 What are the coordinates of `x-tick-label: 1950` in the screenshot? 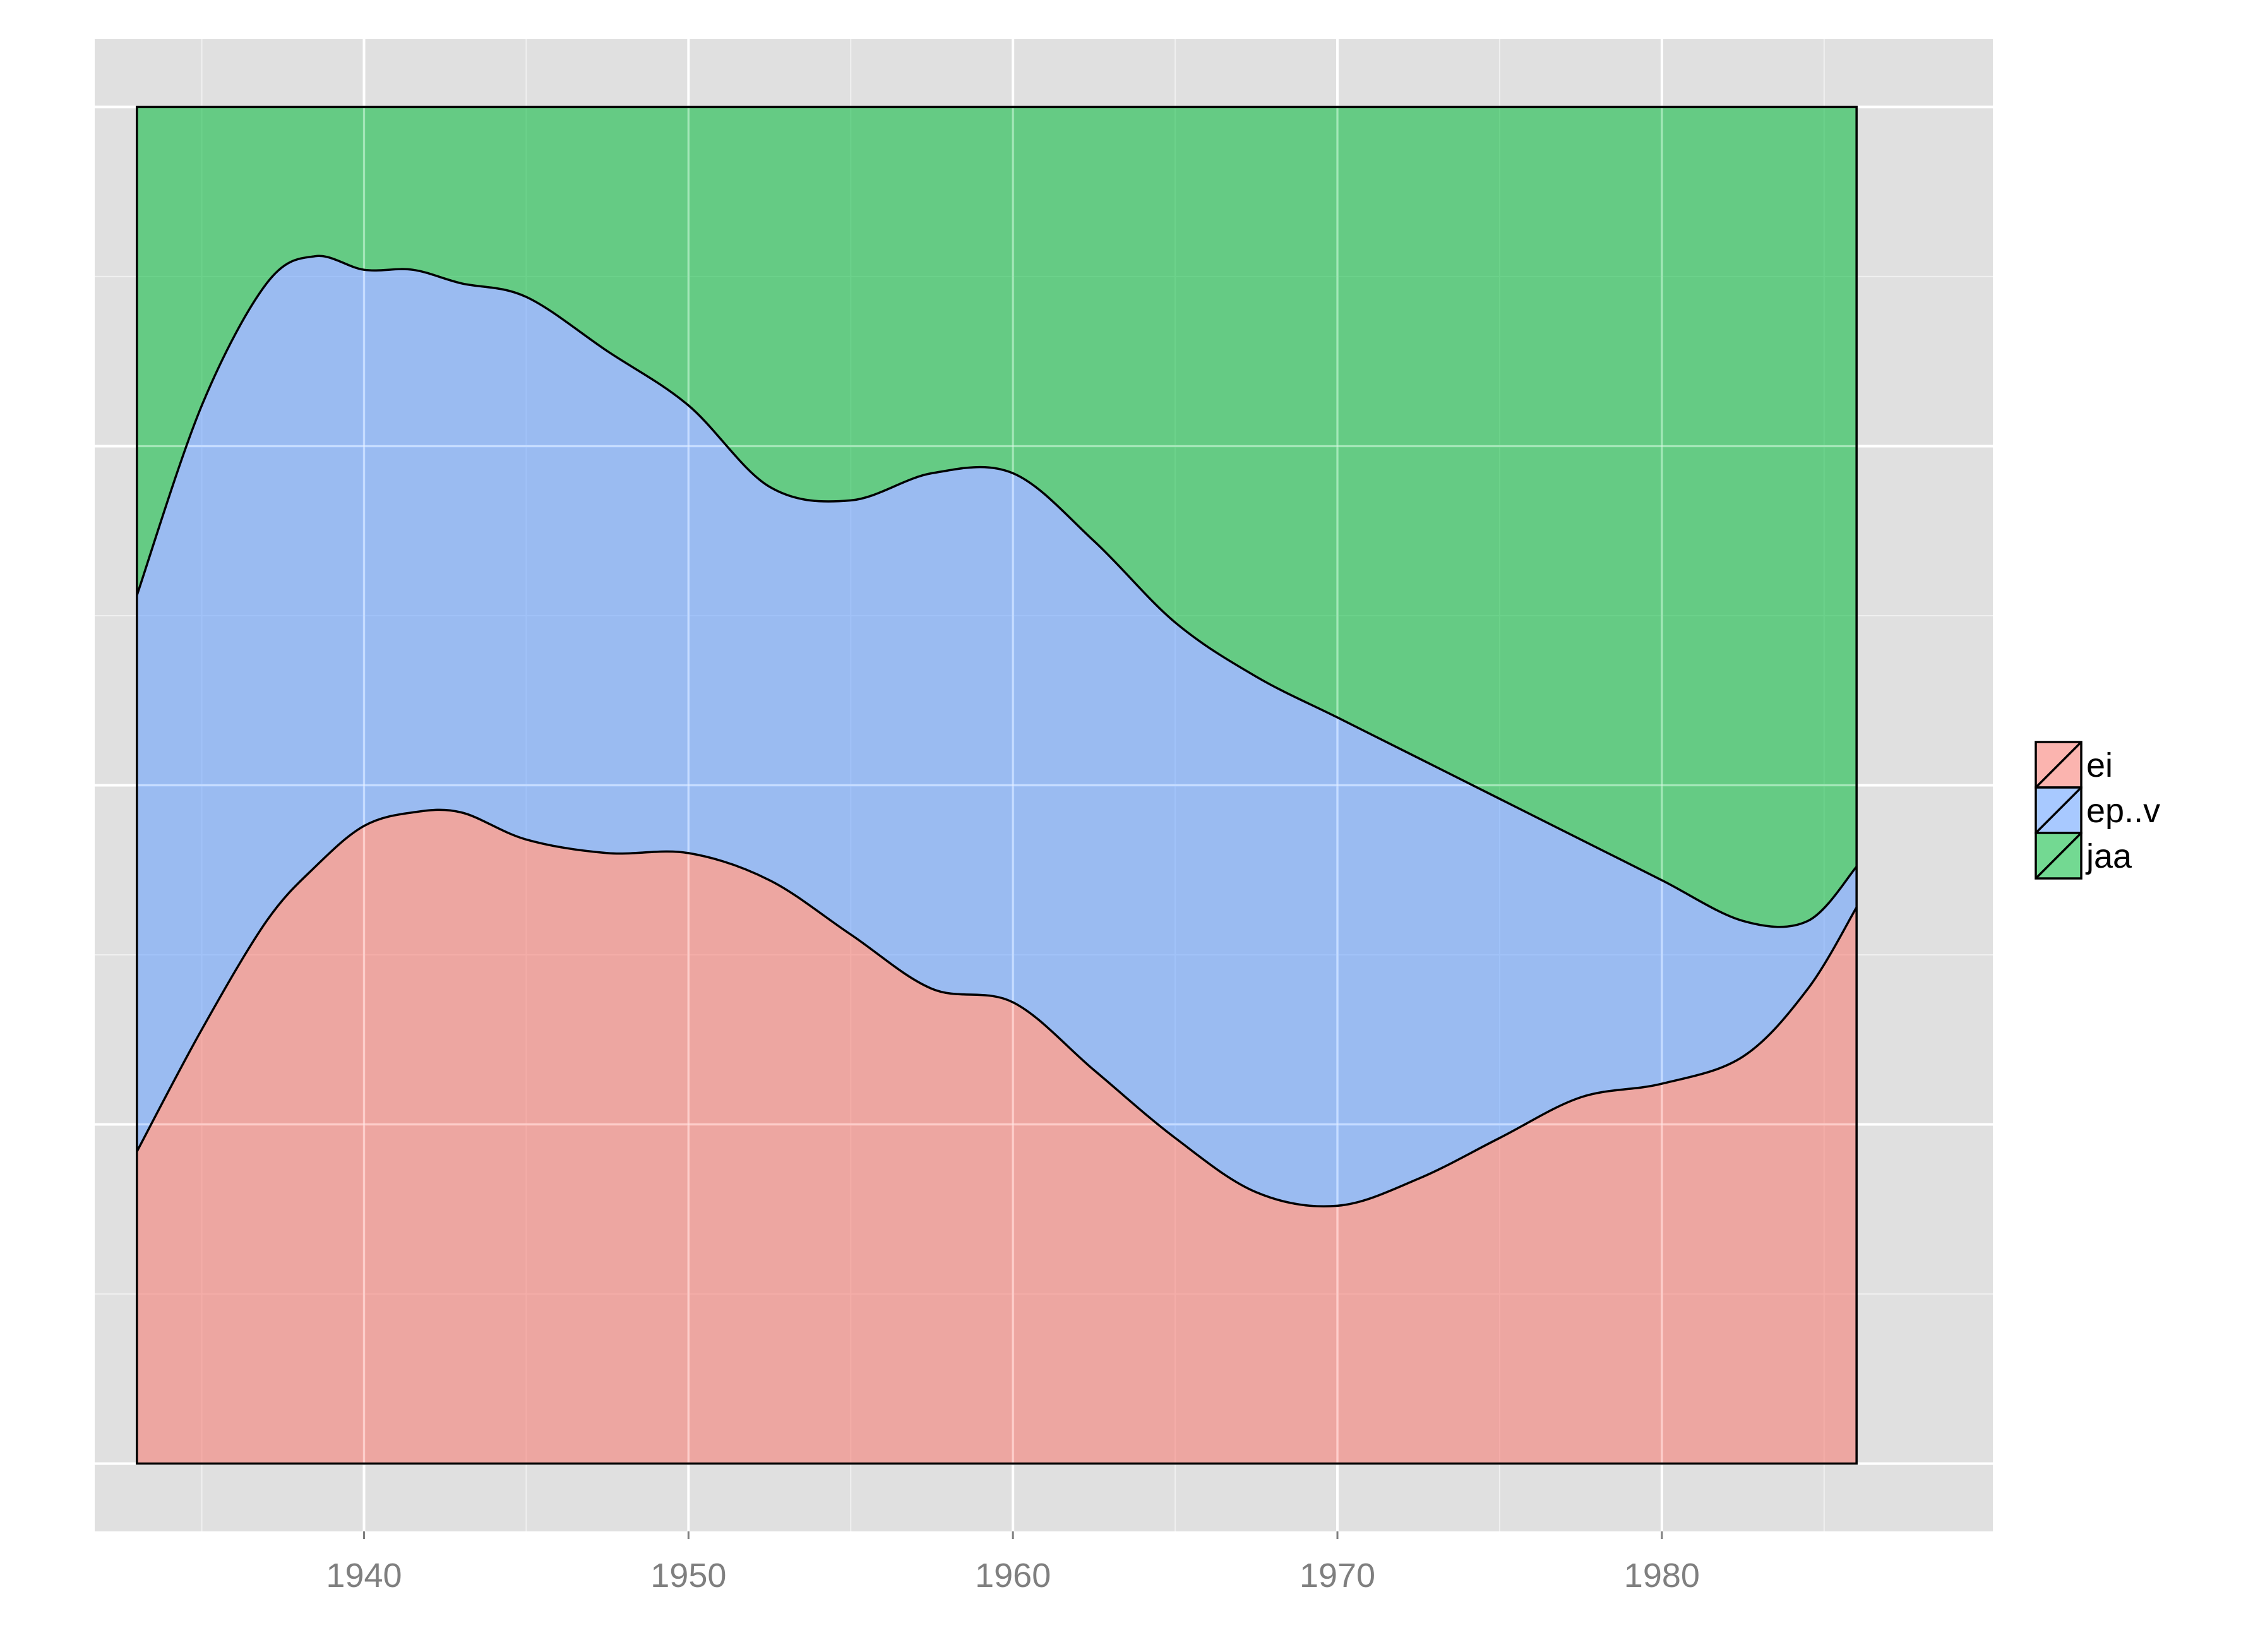 It's located at (688, 1576).